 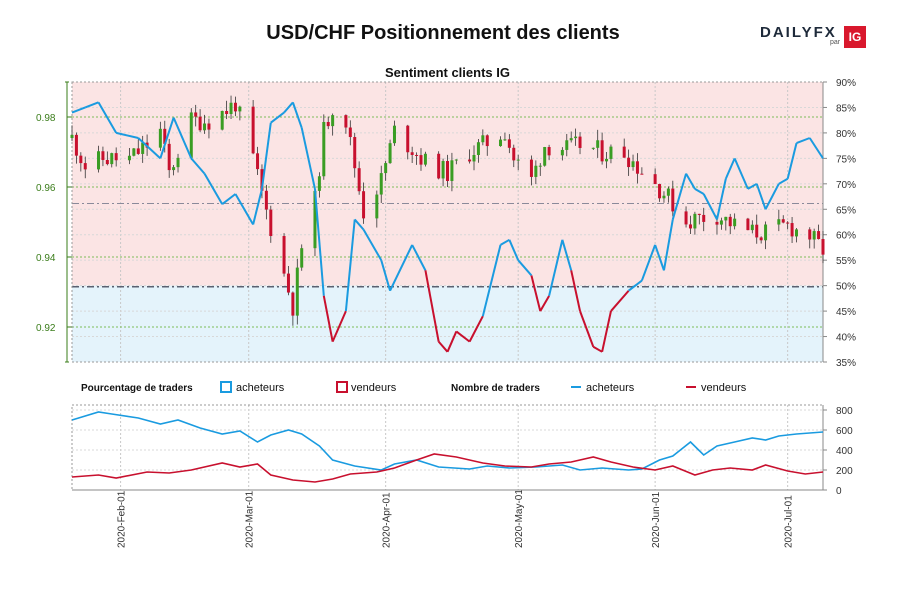 What do you see at coordinates (846, 185) in the screenshot?
I see `right-axis-label: 70%` at bounding box center [846, 185].